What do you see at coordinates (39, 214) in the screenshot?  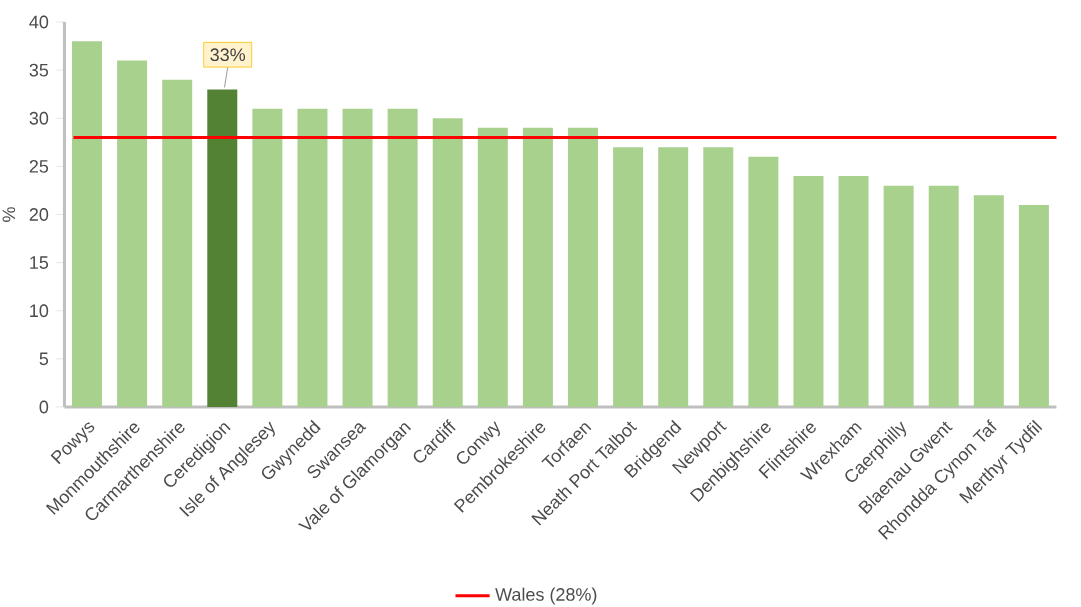 I see `y-tick-label: 20` at bounding box center [39, 214].